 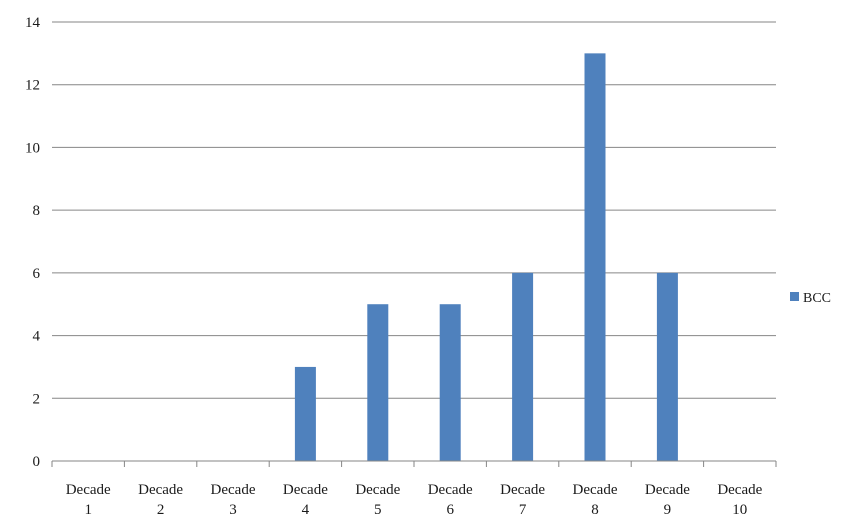 What do you see at coordinates (33, 23) in the screenshot?
I see `y-tick-label: 14` at bounding box center [33, 23].